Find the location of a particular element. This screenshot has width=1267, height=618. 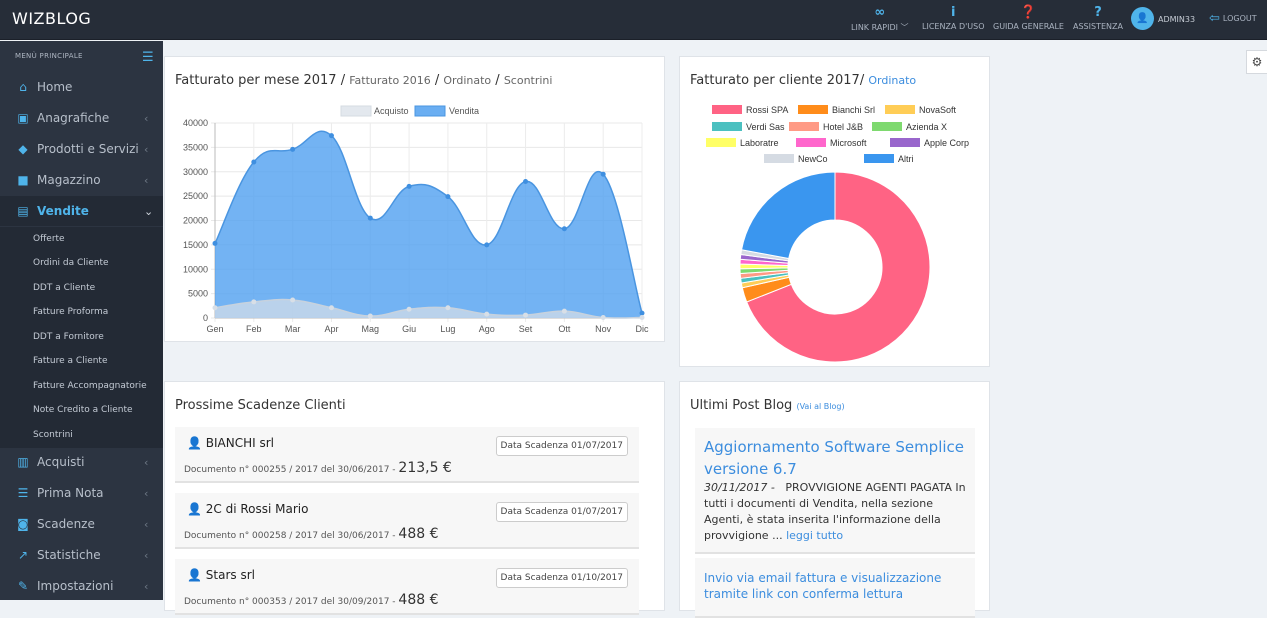

sidebar-item-scadenze: ◙ Scadenze ‹ is located at coordinates (81, 524).